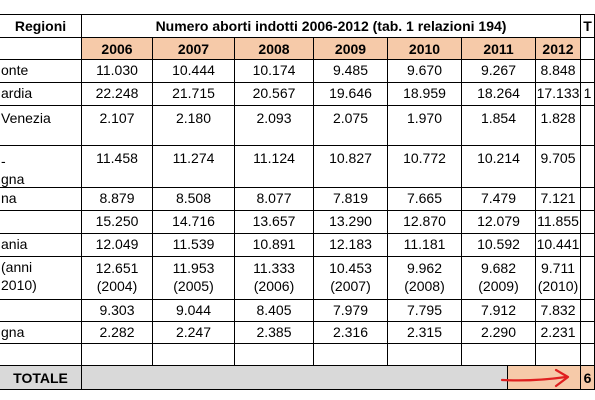 The width and height of the screenshot is (595, 400). What do you see at coordinates (117, 94) in the screenshot?
I see `value-cell: 22.248` at bounding box center [117, 94].